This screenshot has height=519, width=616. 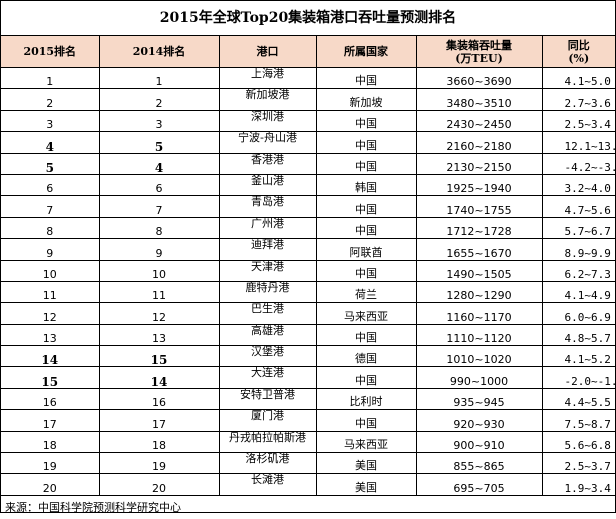 I want to click on port-cell: 鹿特丹港, so click(x=267, y=292).